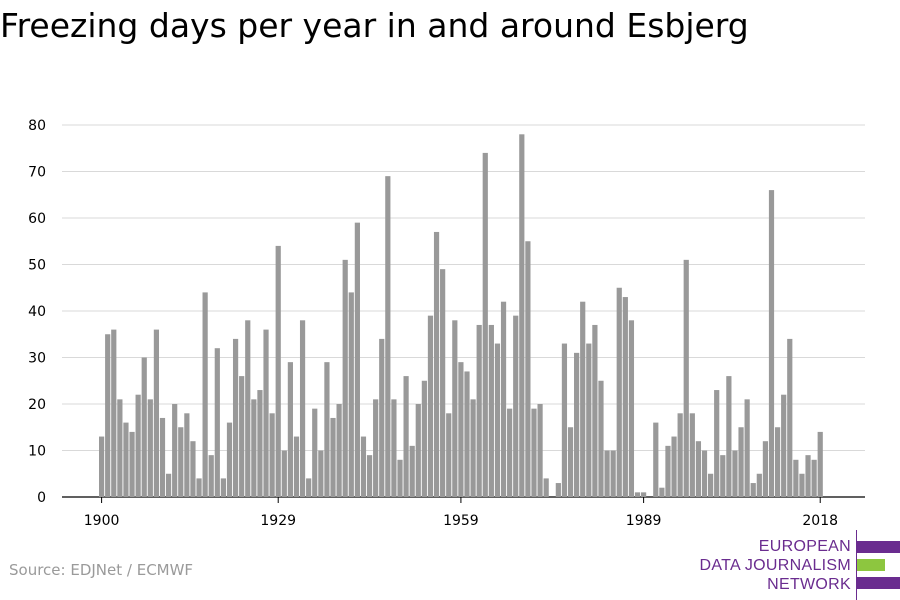 The image size is (900, 600). What do you see at coordinates (668, 471) in the screenshot?
I see `bar-1993` at bounding box center [668, 471].